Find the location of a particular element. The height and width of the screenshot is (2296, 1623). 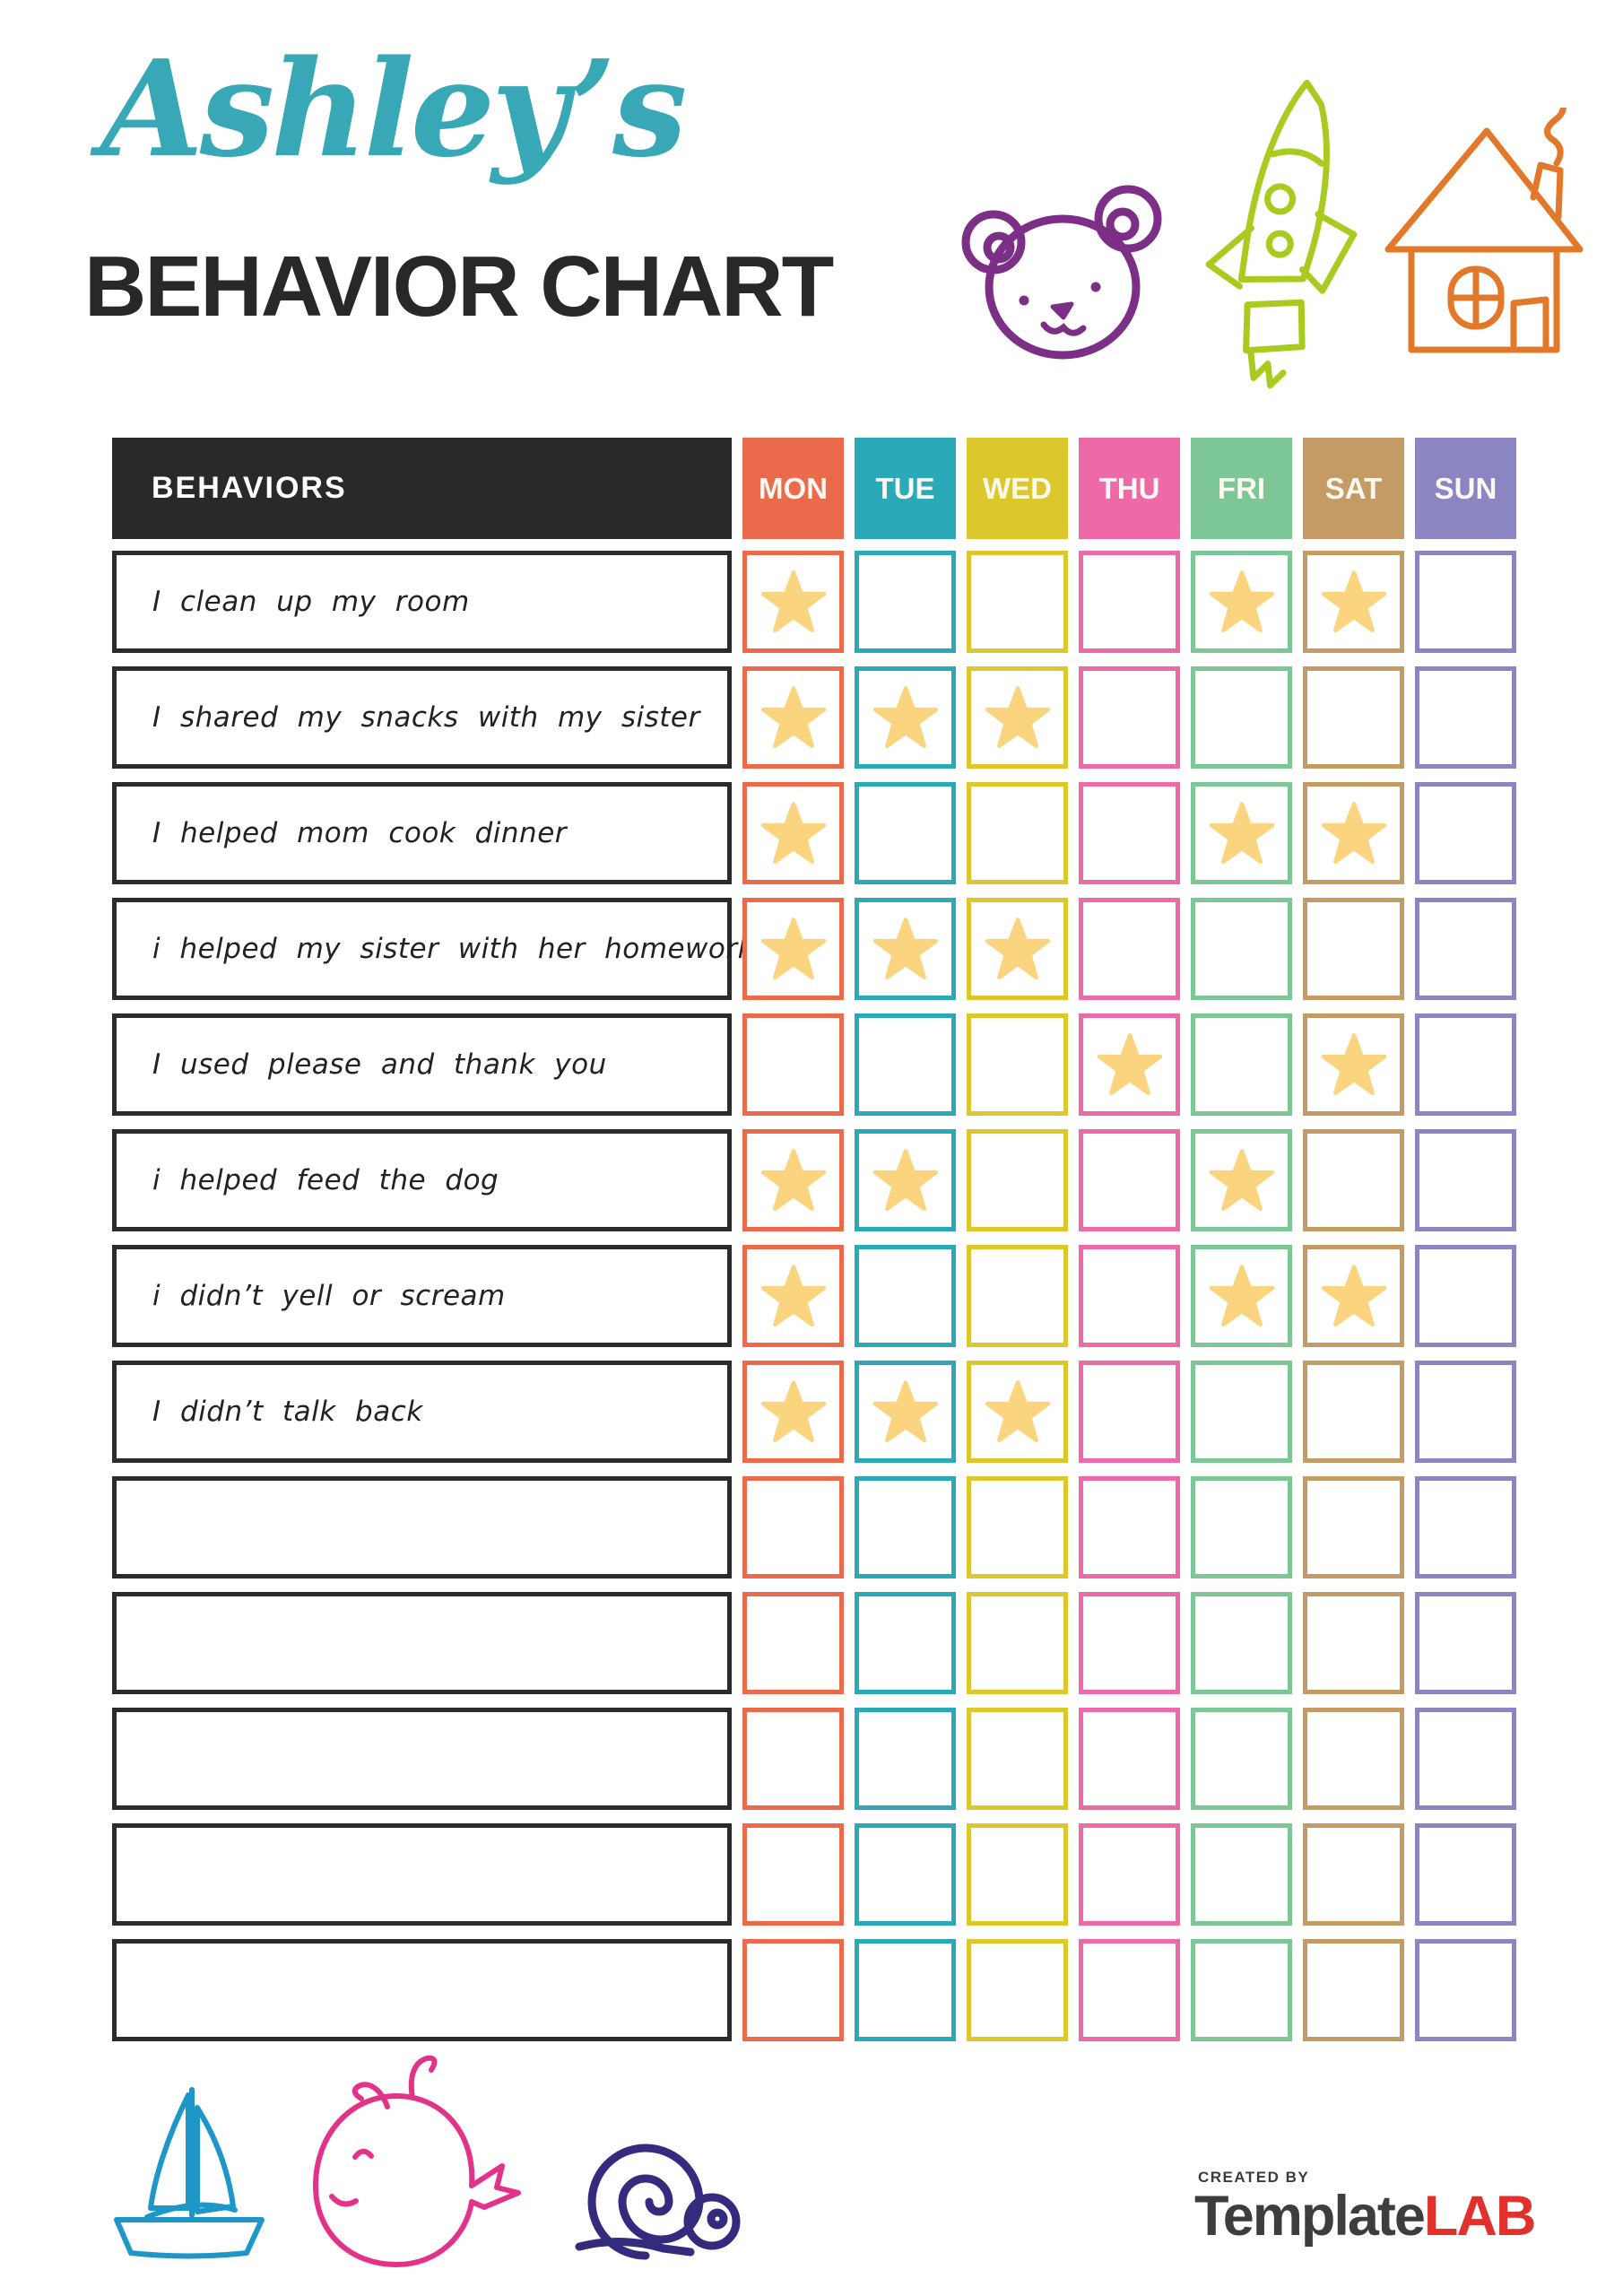

cell-thu-row12 is located at coordinates (1129, 1874).